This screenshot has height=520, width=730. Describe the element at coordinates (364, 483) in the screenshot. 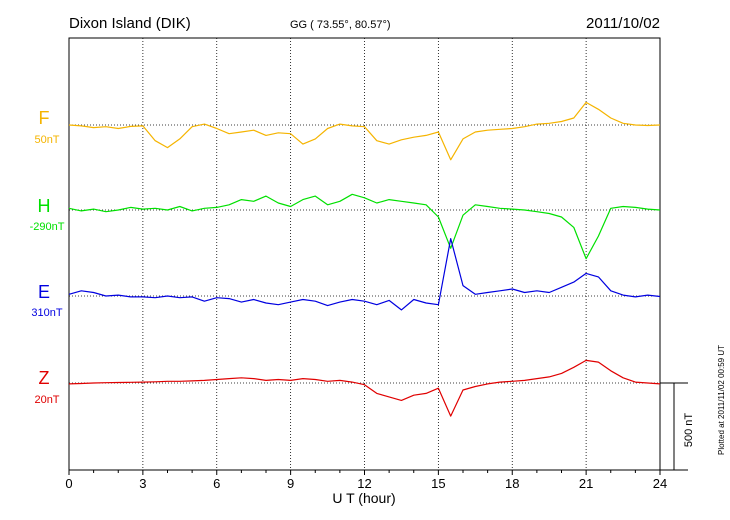

I see `x-tick-label-12: 12` at that location.